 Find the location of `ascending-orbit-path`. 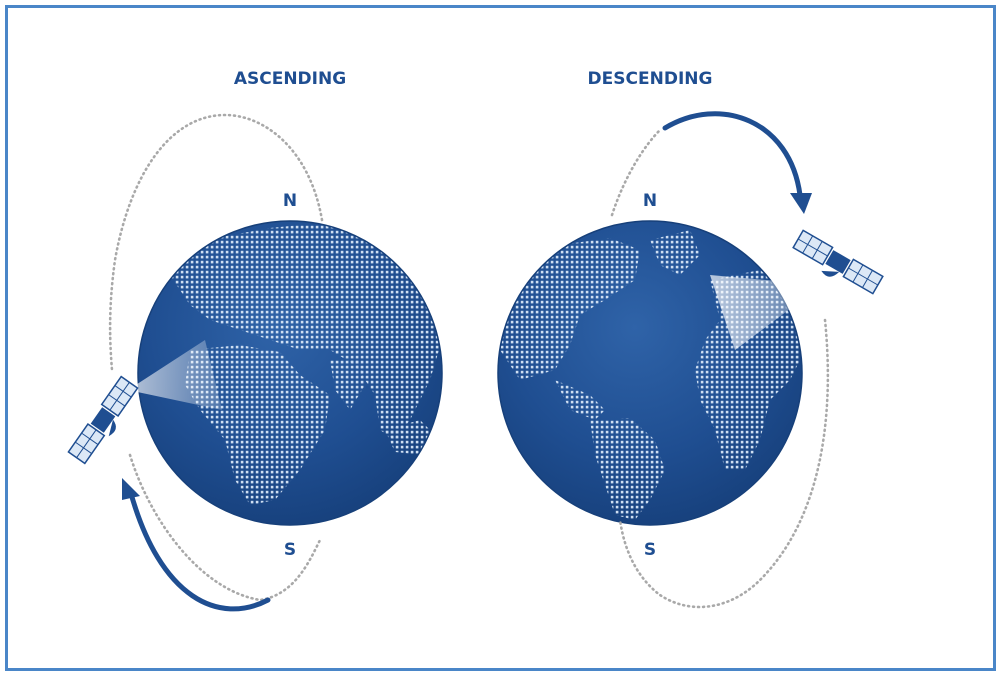

ascending-orbit-path is located at coordinates (216, 242).